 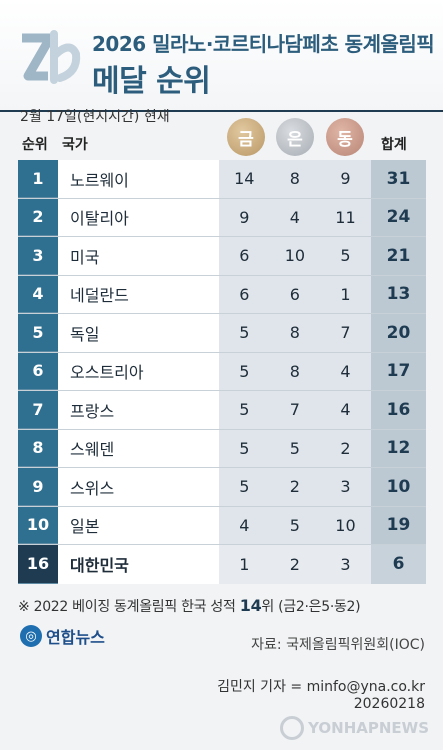 I want to click on korea-row: 16 대한민국 1 2 3 6, so click(x=222, y=564).